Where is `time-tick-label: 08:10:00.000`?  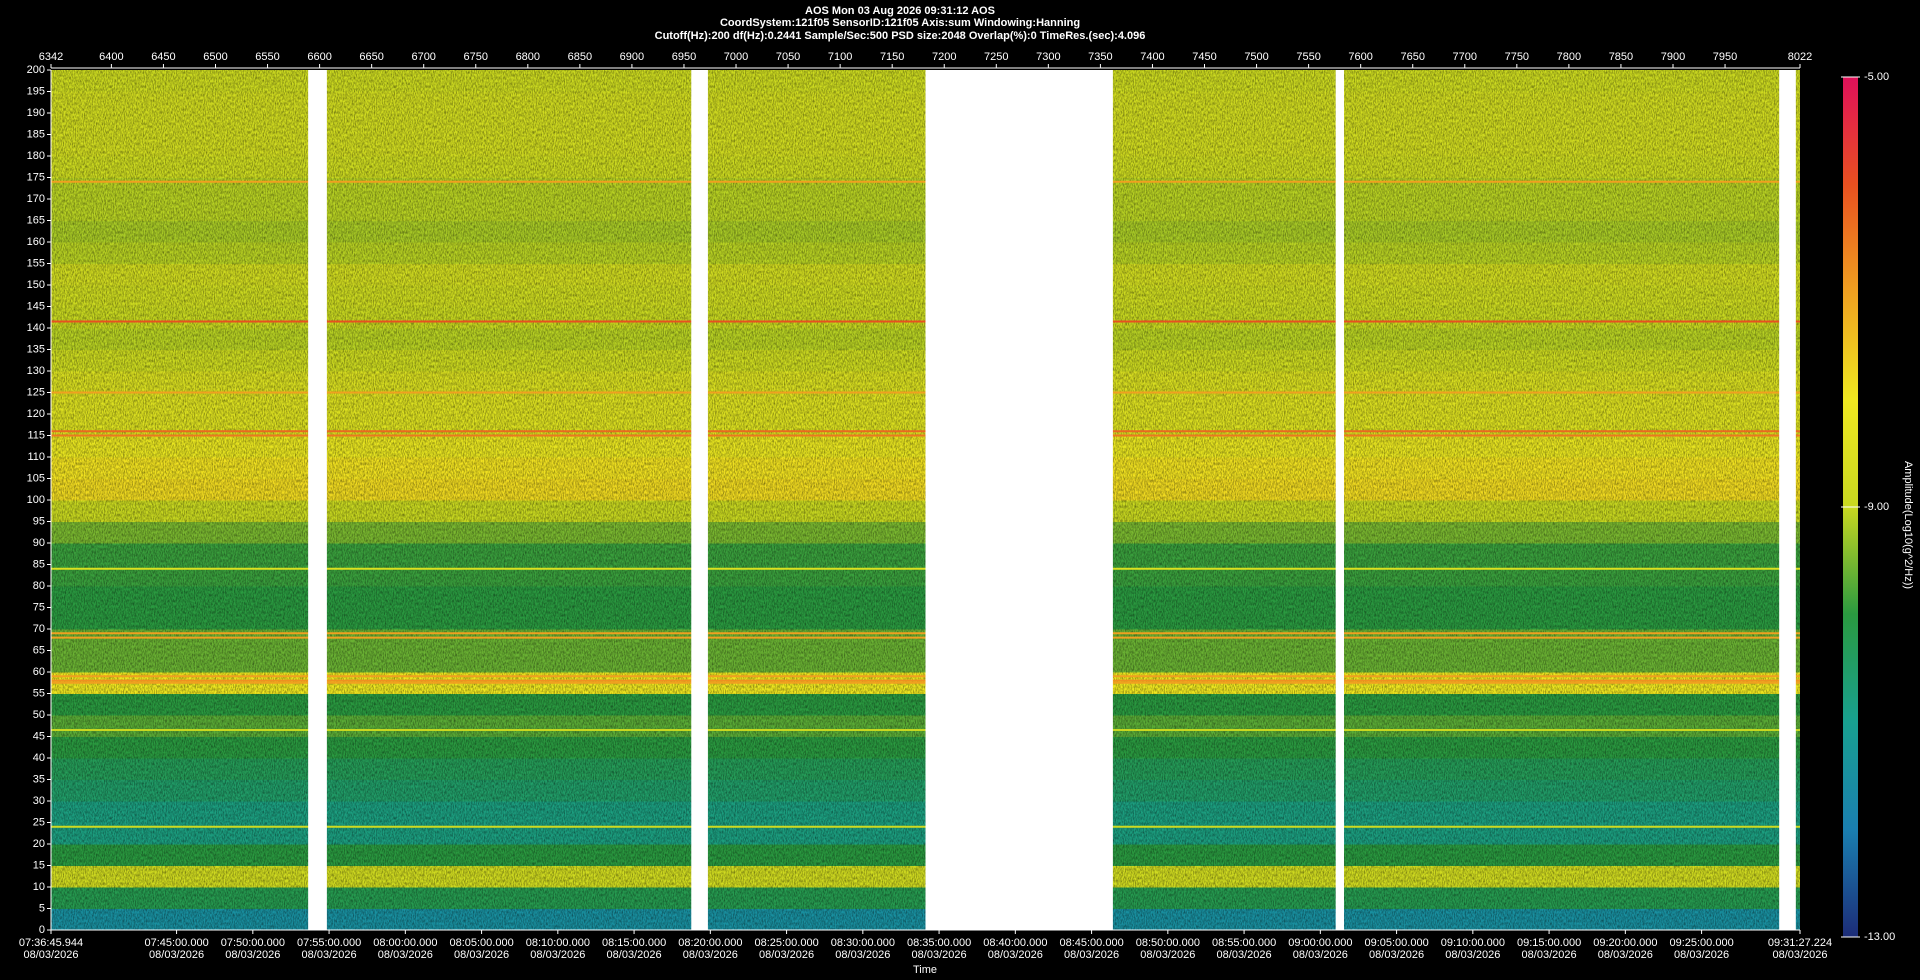
time-tick-label: 08:10:00.000 is located at coordinates (558, 943).